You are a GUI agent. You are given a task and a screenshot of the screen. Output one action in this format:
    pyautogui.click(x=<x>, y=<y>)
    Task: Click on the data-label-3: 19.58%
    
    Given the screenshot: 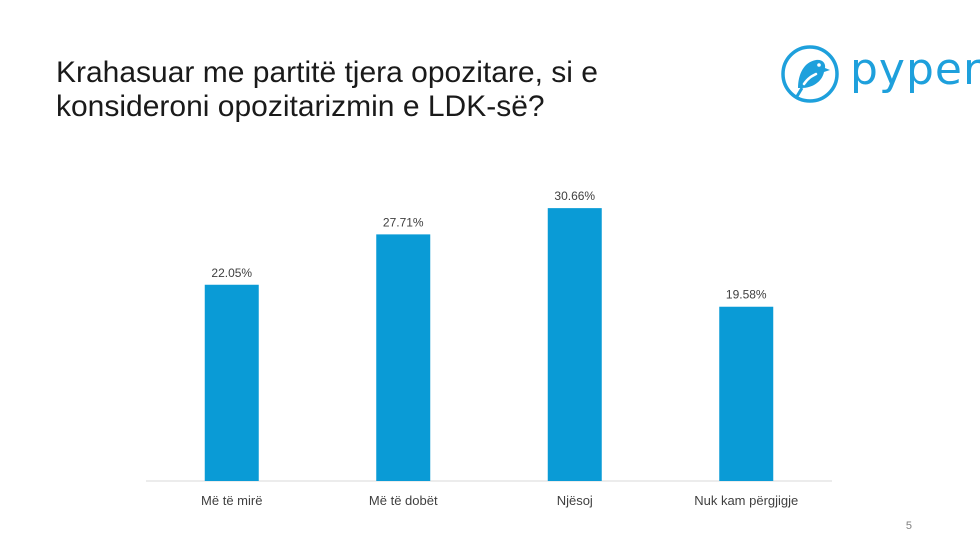 What is the action you would take?
    pyautogui.click(x=746, y=295)
    